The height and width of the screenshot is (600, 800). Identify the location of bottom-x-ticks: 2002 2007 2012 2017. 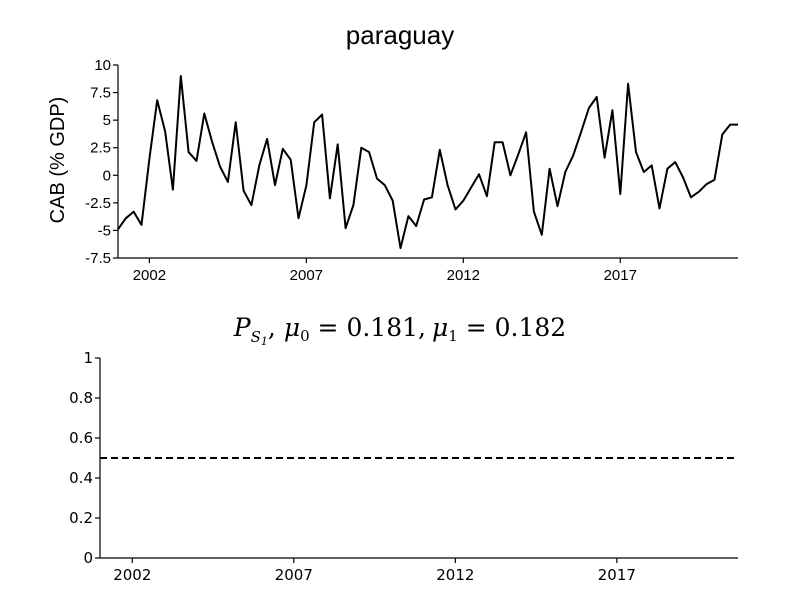
(374, 571).